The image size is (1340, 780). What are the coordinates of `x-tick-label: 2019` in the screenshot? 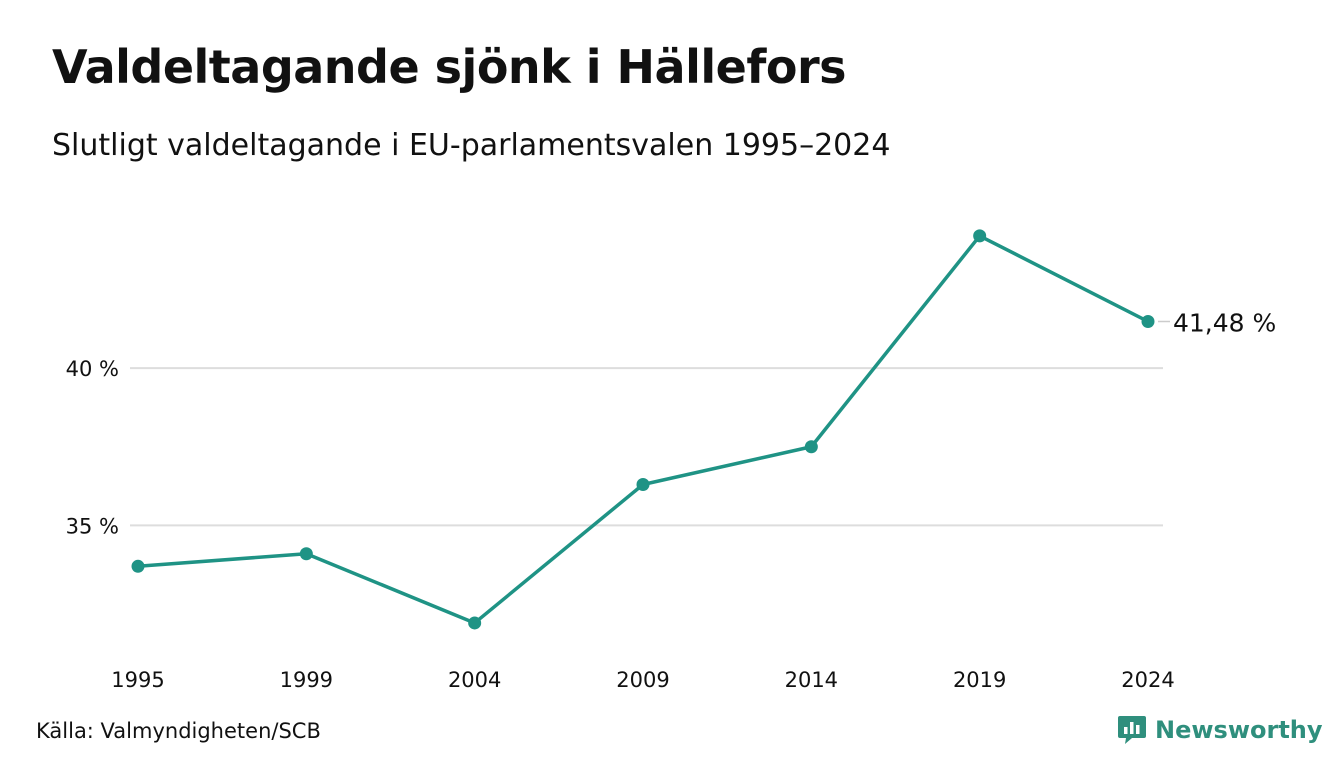 It's located at (979, 680).